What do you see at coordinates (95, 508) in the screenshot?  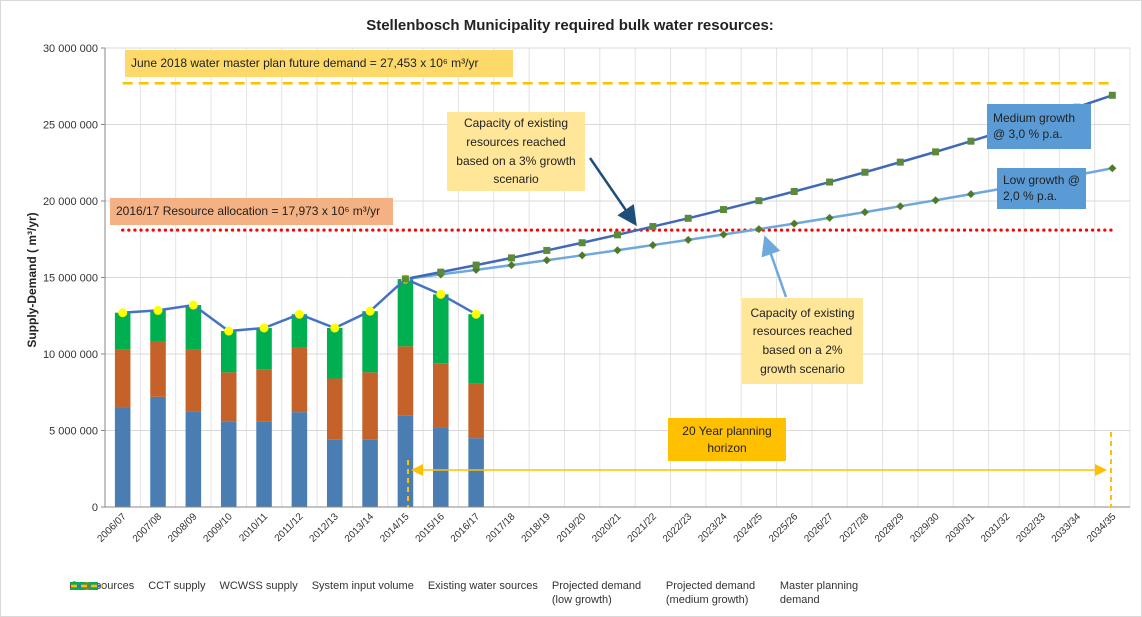 I see `y-tick-label: 0` at bounding box center [95, 508].